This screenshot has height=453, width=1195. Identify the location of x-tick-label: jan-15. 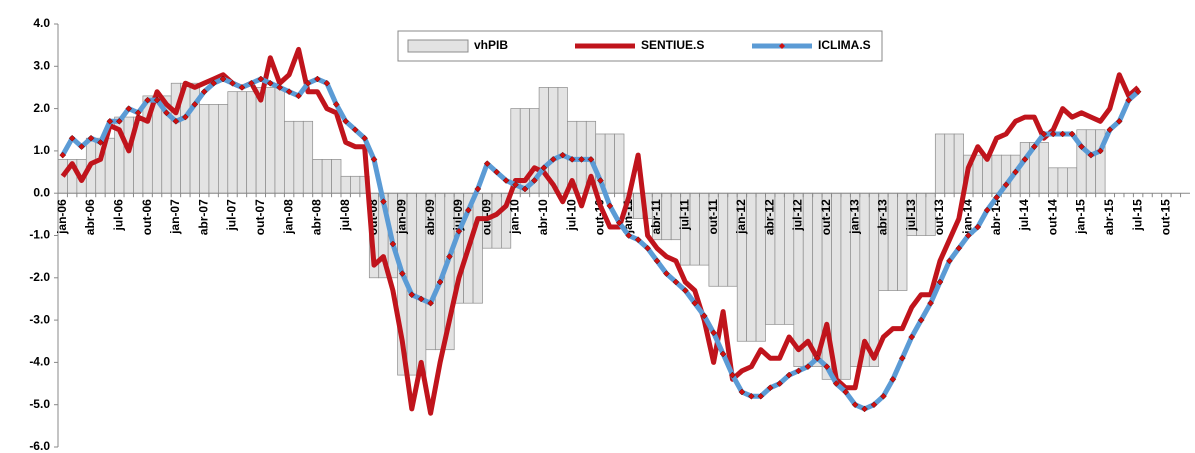
(1081, 217).